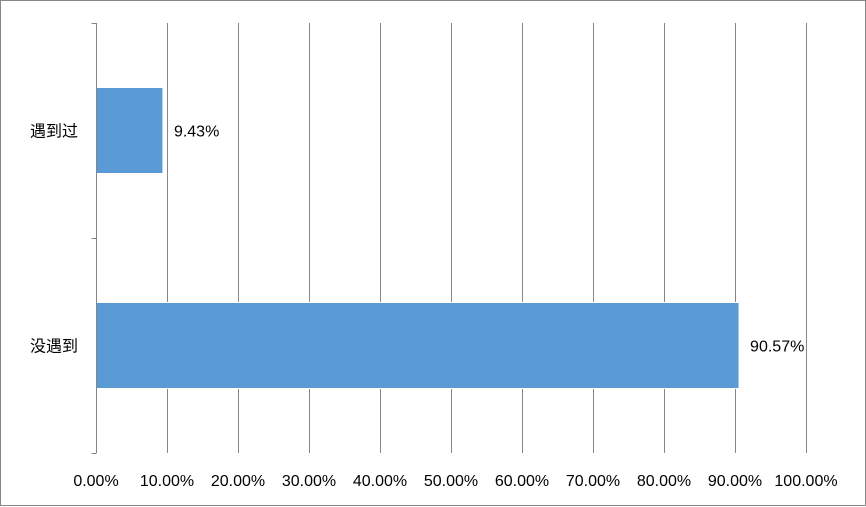 This screenshot has width=866, height=507. I want to click on axes, so click(94, 238).